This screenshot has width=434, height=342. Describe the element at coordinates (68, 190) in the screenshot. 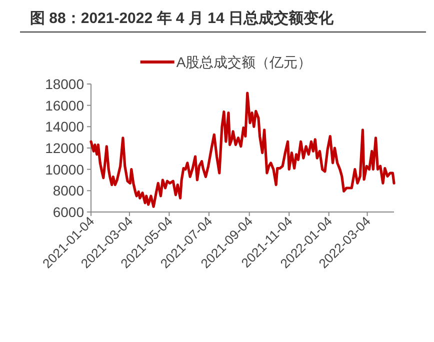

I see `y-tick-label: 8000` at that location.